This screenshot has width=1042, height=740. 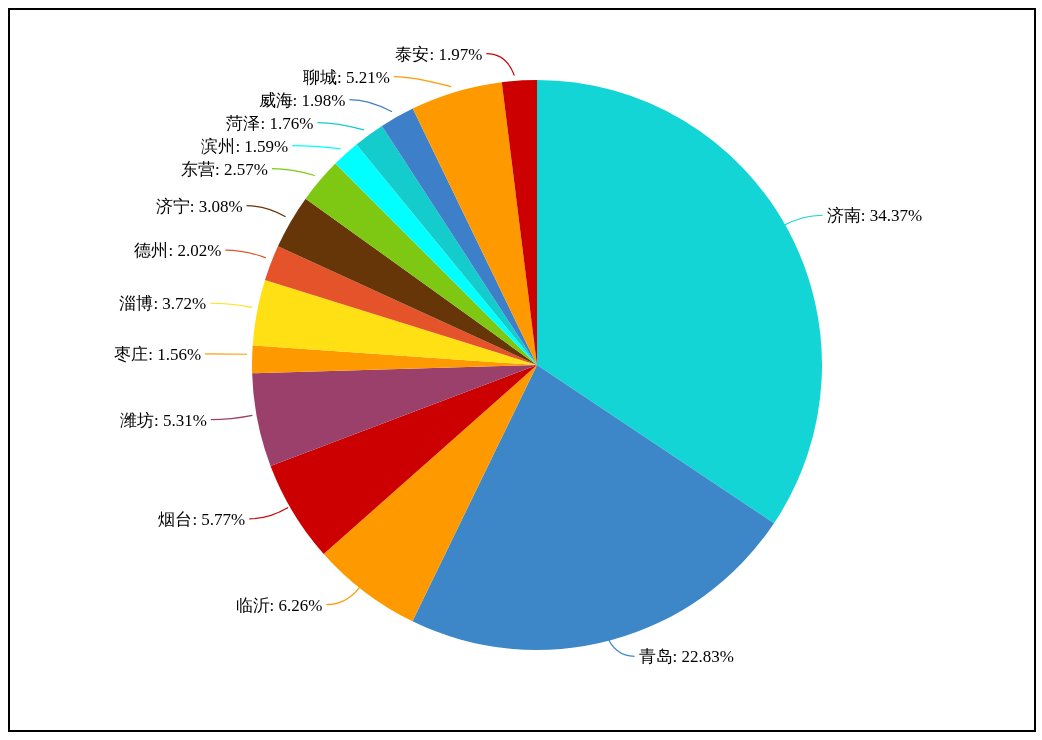 What do you see at coordinates (270, 123) in the screenshot?
I see `slice-label: 菏泽: 1.76%` at bounding box center [270, 123].